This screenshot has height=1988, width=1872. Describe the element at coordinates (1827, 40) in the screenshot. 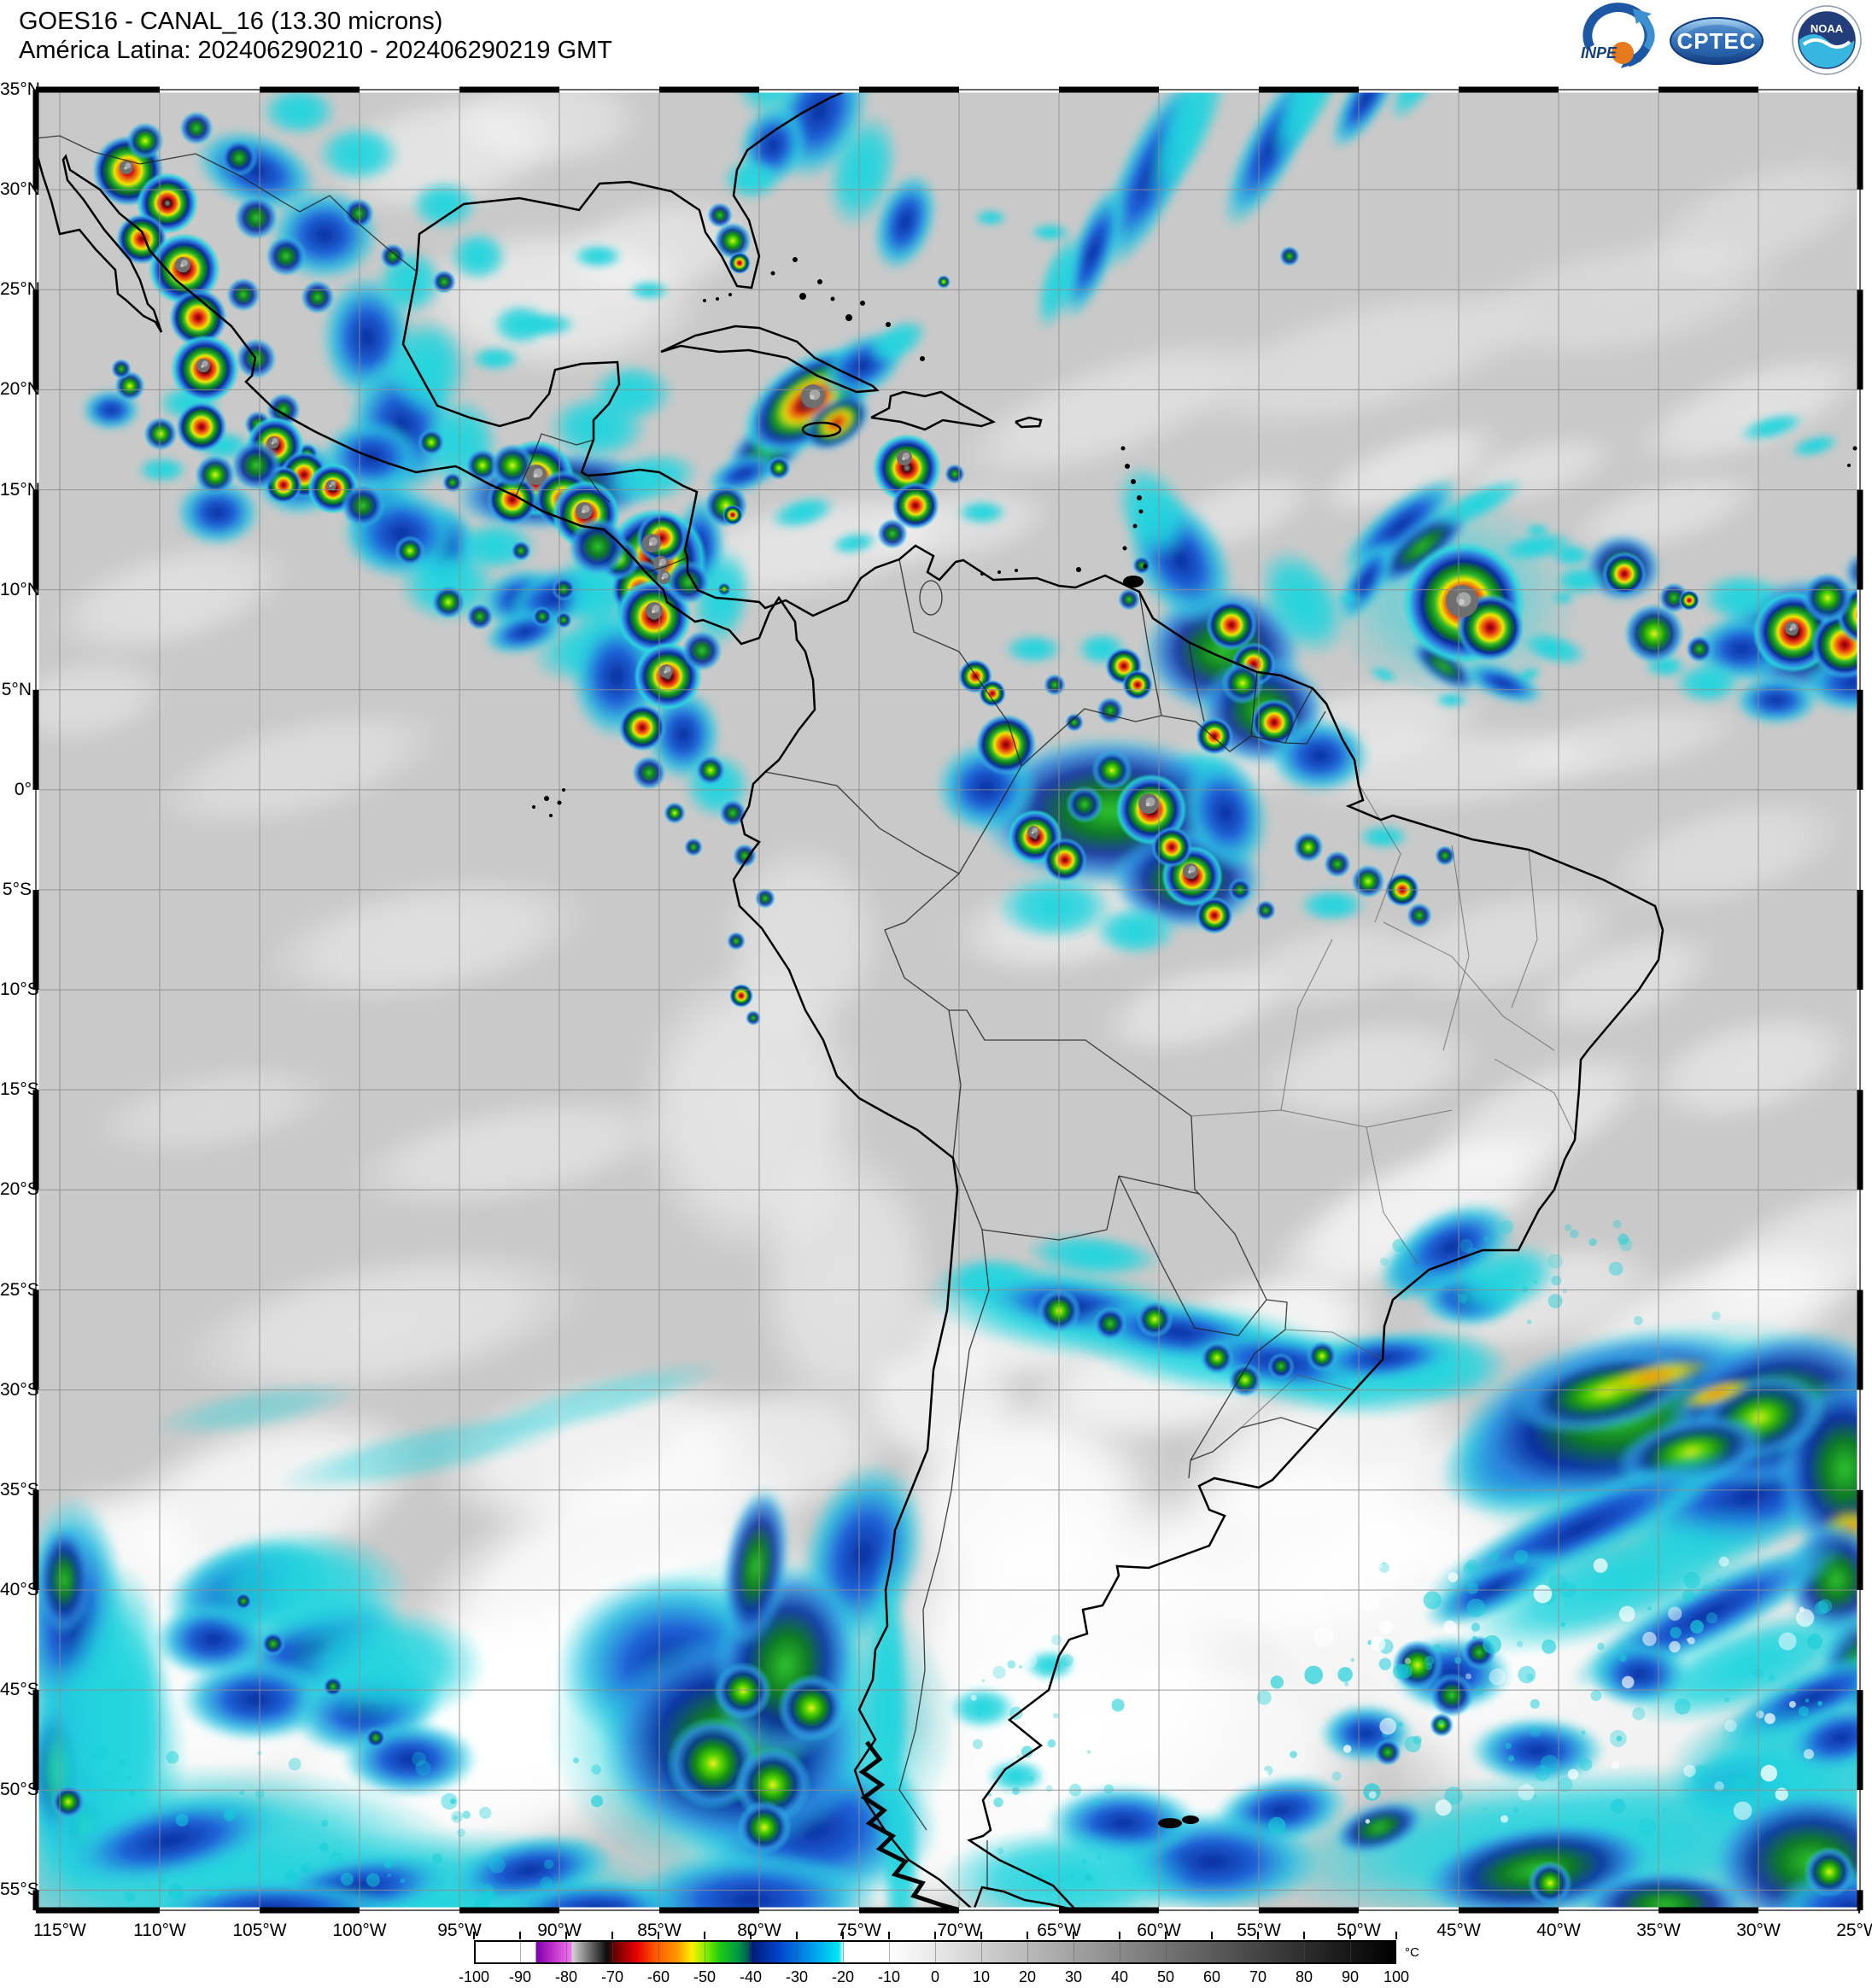

I see `noaa-logo: NOAA` at that location.